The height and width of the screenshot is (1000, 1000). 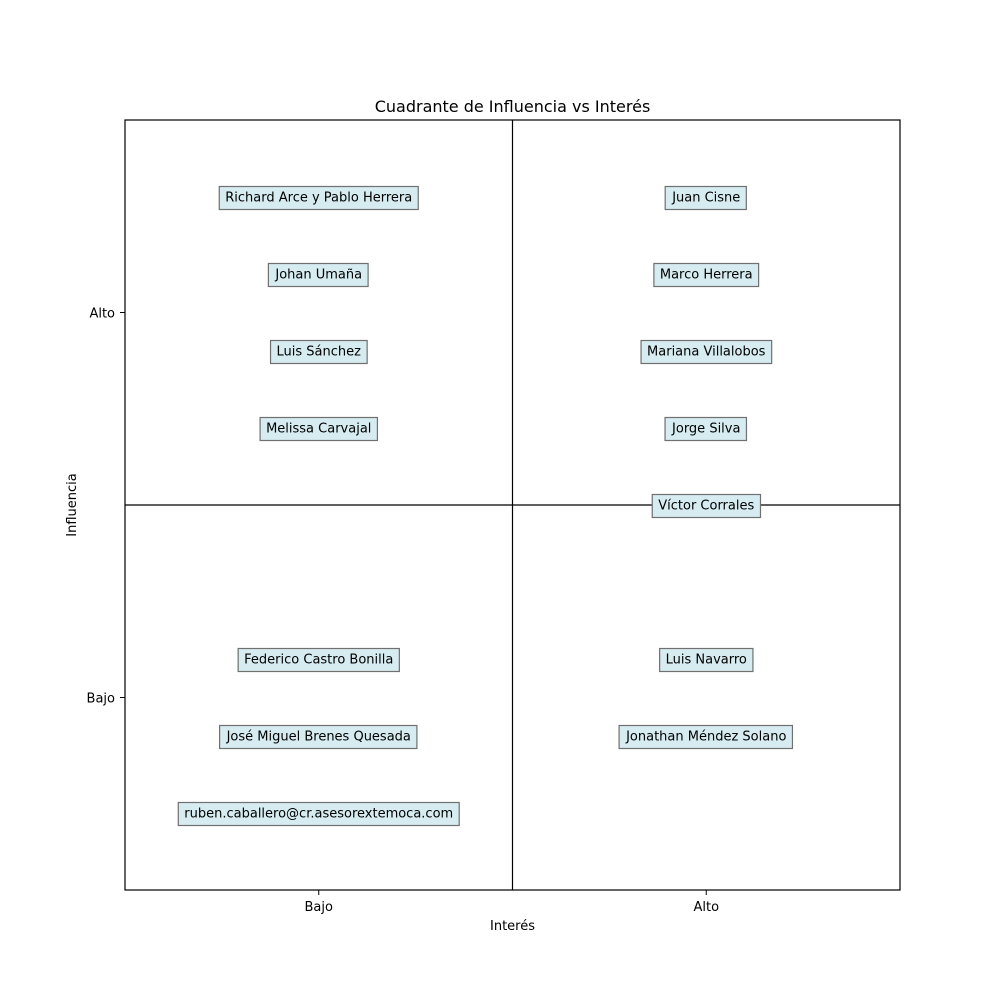 I want to click on point-label-box: Luis Sánchez, so click(x=318, y=352).